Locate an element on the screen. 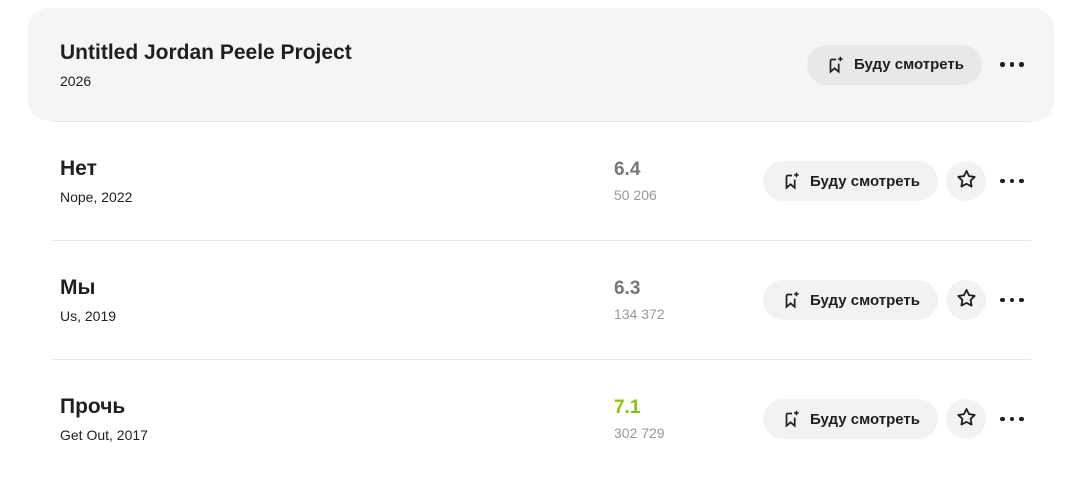 The image size is (1085, 499). rating-value: 7.1 is located at coordinates (688, 408).